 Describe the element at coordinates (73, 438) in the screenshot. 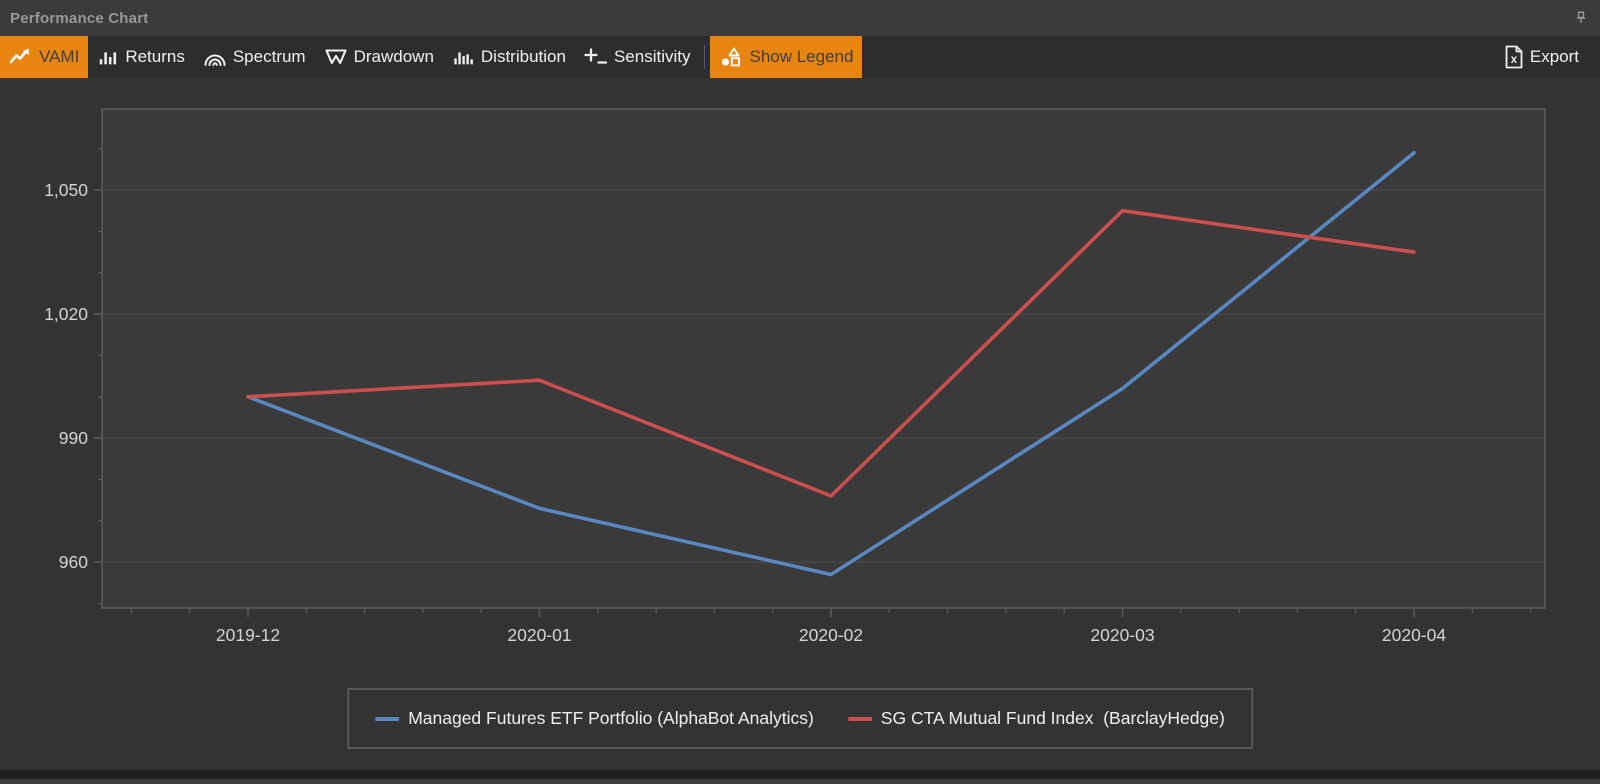

I see `svg-text: 990` at that location.